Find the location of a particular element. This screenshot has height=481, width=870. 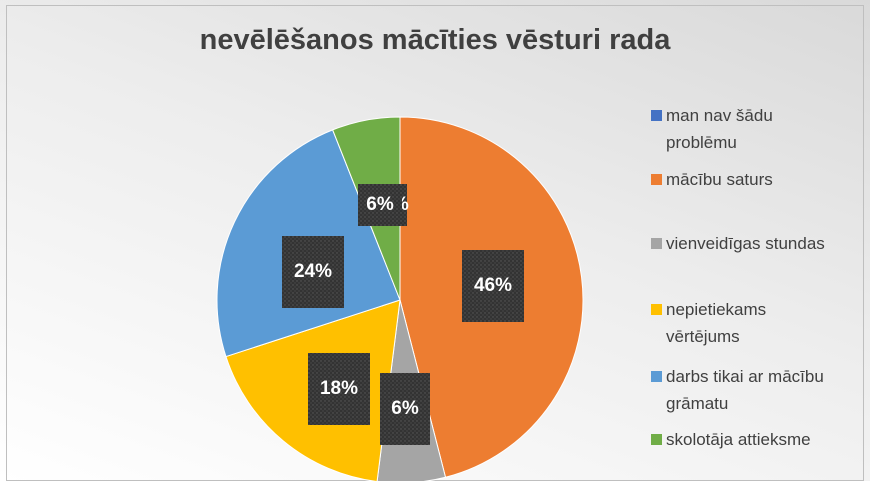

legend-entry: skolotāja attieksme is located at coordinates (743, 439).